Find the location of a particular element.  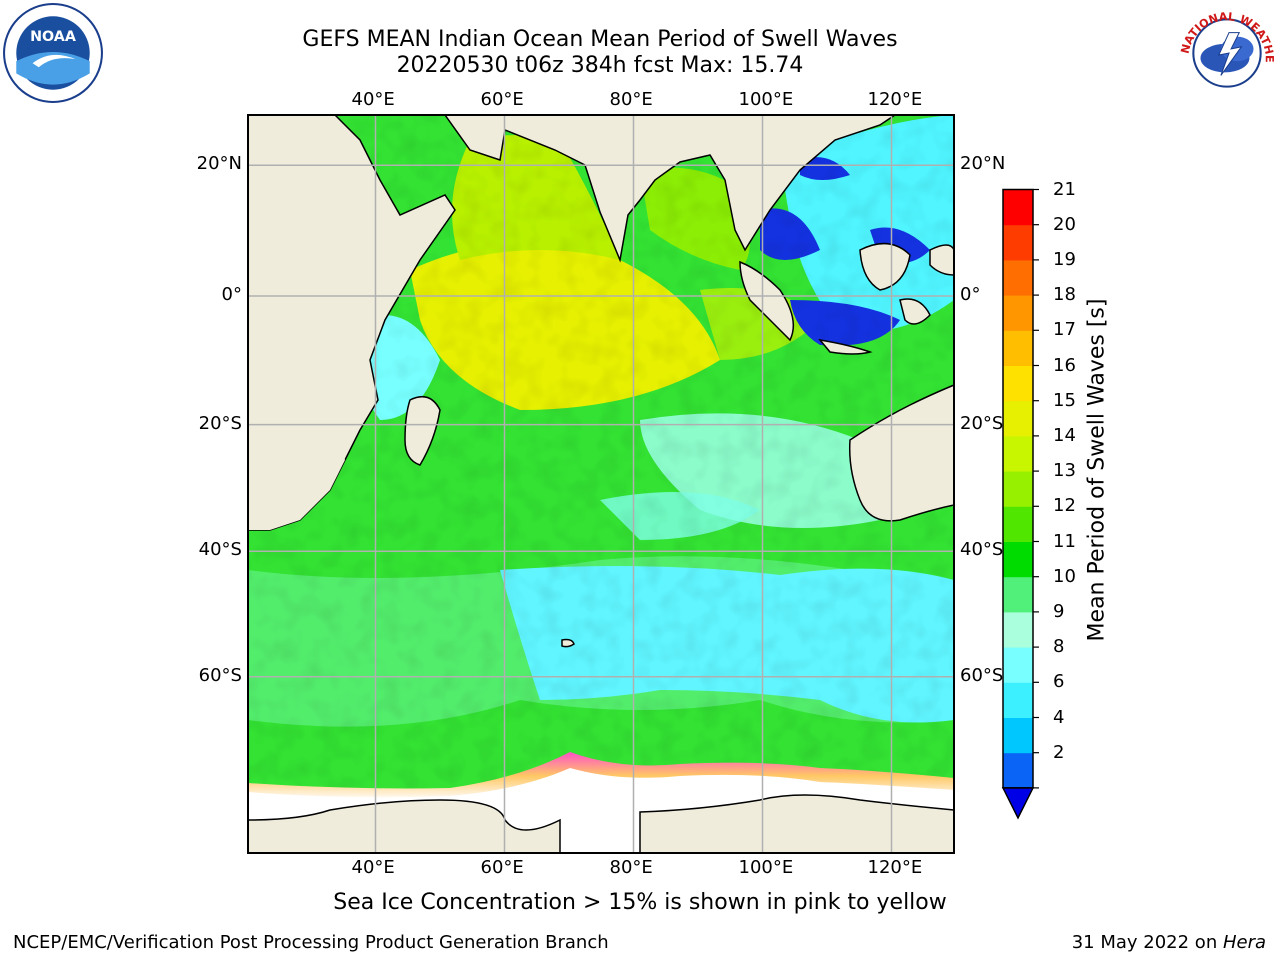

lon-tick-label-bottom: 60°E is located at coordinates (502, 867).